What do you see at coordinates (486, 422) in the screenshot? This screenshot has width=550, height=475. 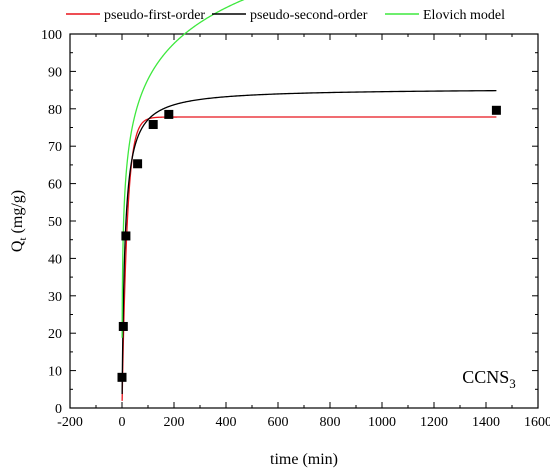 I see `x-tick-label: 1400` at bounding box center [486, 422].